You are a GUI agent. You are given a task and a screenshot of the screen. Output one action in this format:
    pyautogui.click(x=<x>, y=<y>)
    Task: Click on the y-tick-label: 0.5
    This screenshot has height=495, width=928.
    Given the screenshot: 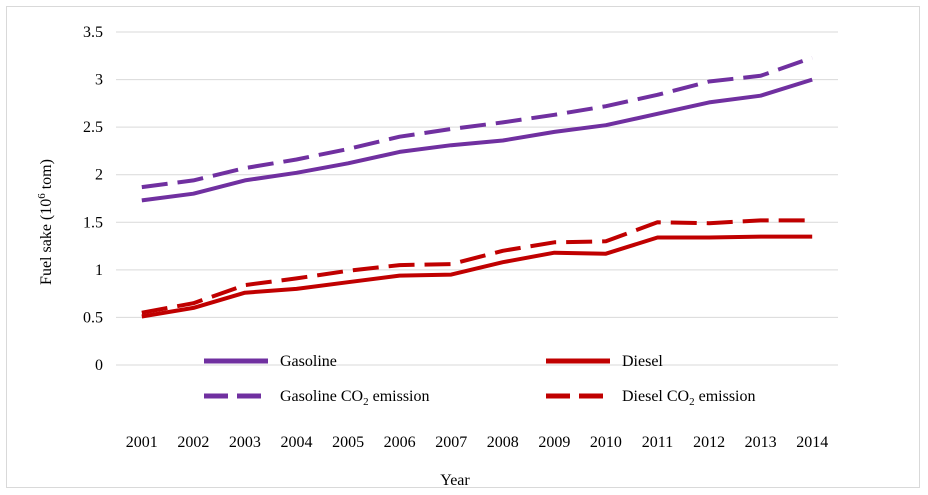 What is the action you would take?
    pyautogui.click(x=93, y=317)
    